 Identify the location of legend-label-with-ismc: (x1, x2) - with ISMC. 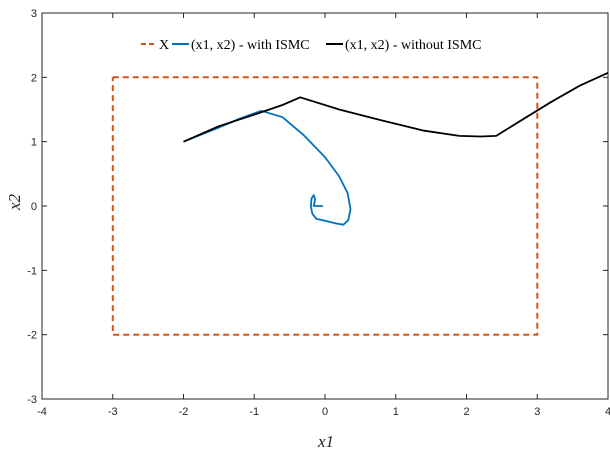
(250, 45).